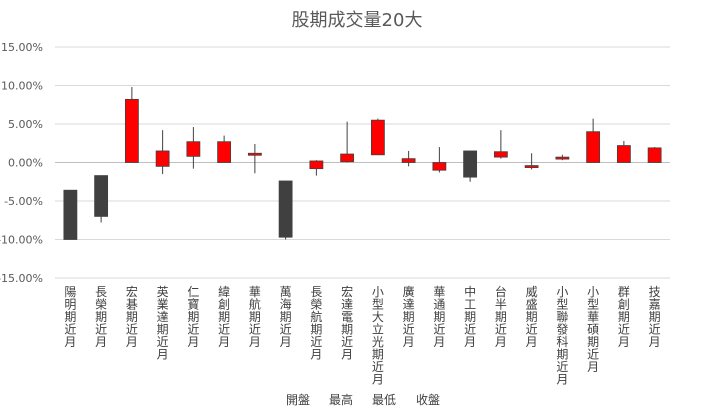  Describe the element at coordinates (316, 323) in the screenshot. I see `x-category-label: 長榮航期近月` at that location.